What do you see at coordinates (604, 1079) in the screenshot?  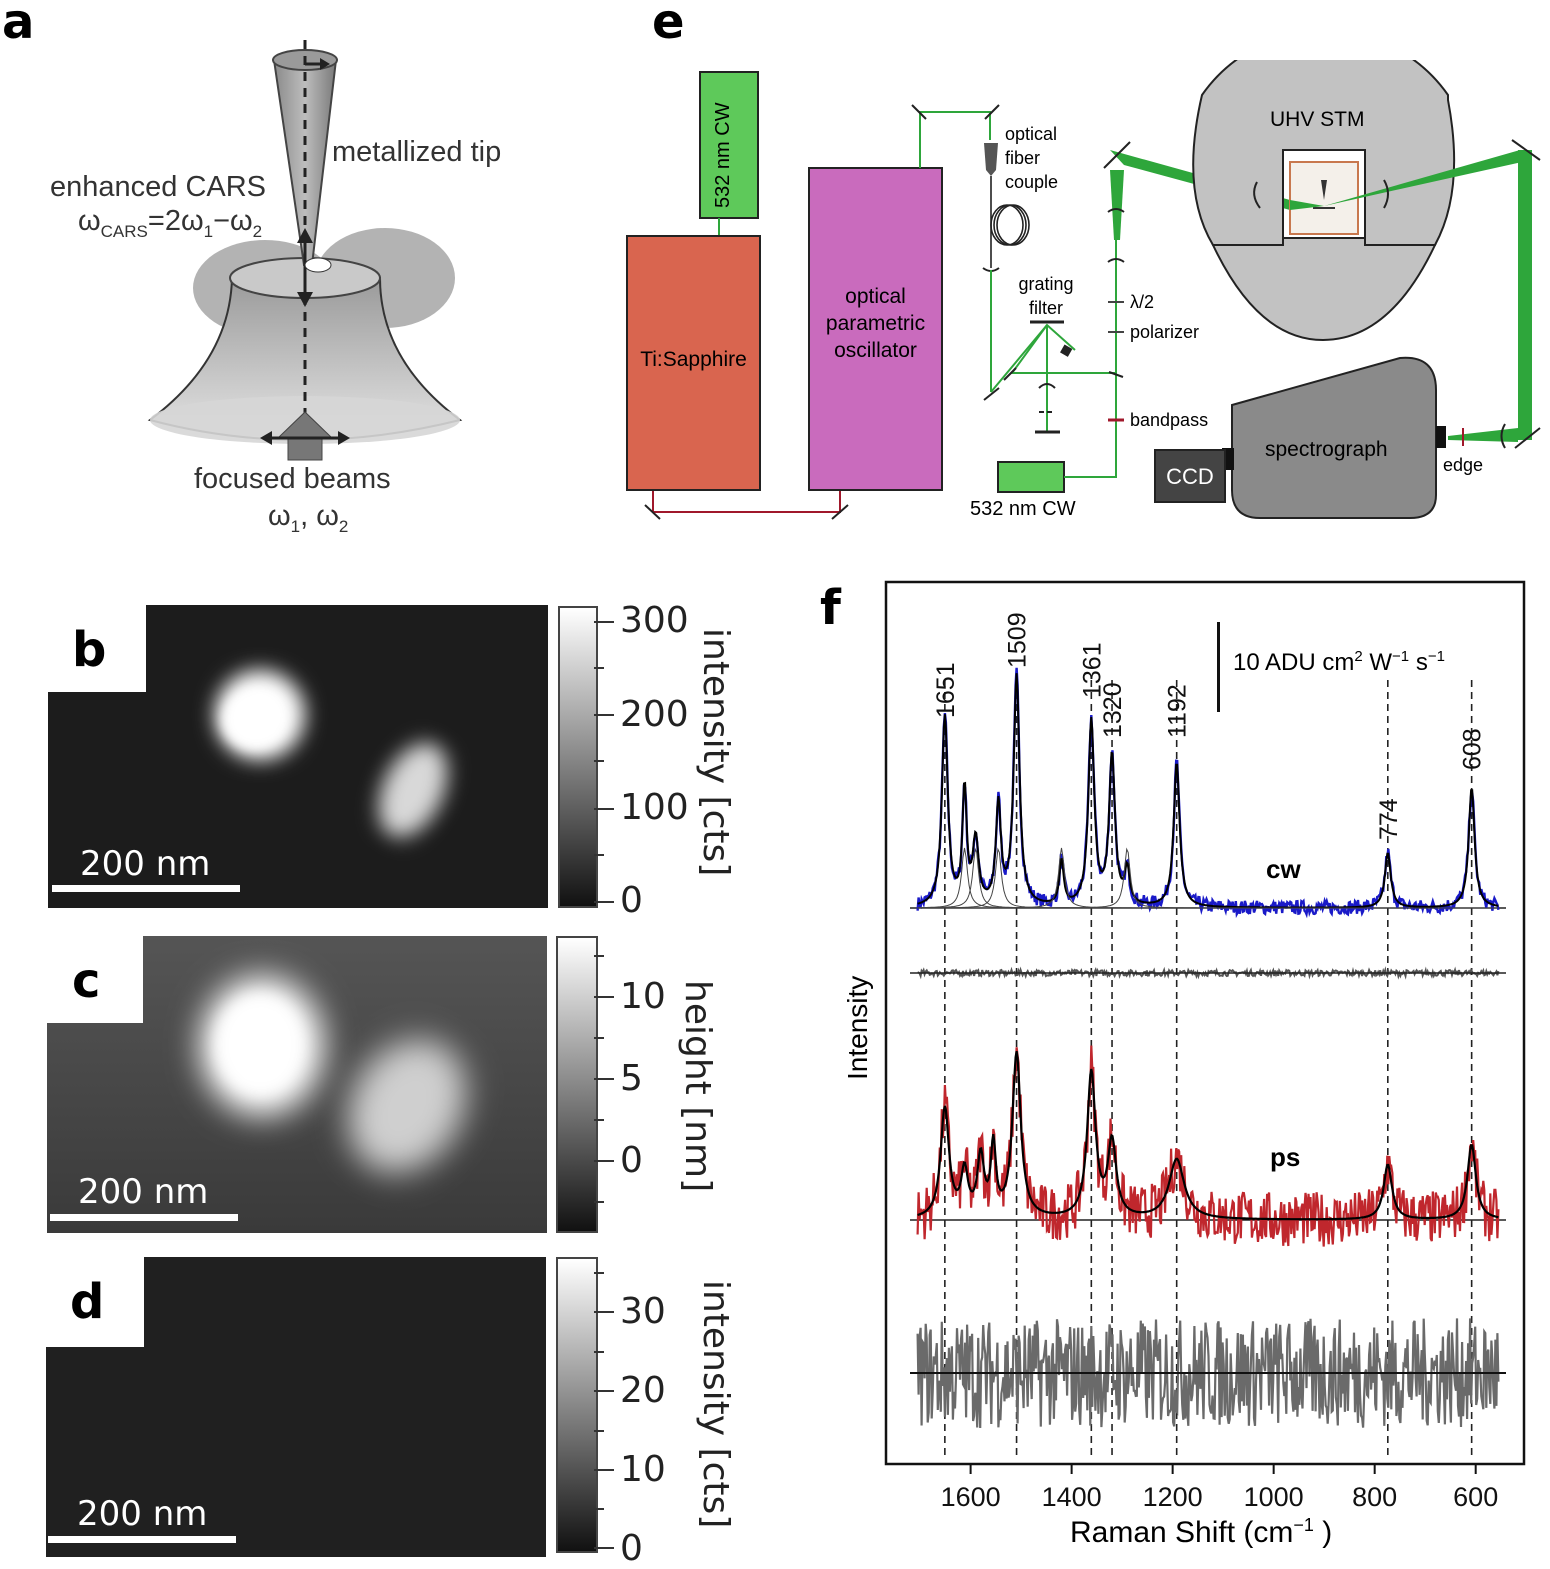 I see `colorbar-ticks-c` at bounding box center [604, 1079].